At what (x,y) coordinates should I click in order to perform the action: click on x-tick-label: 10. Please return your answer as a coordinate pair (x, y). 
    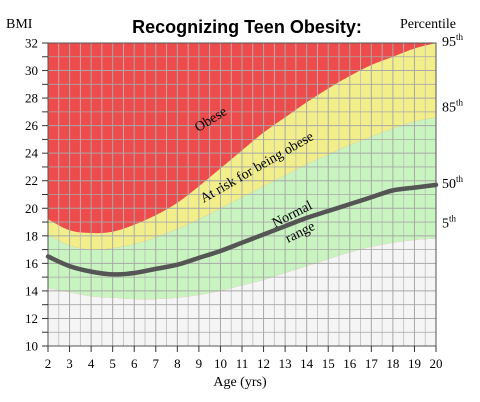
    Looking at the image, I should click on (220, 363).